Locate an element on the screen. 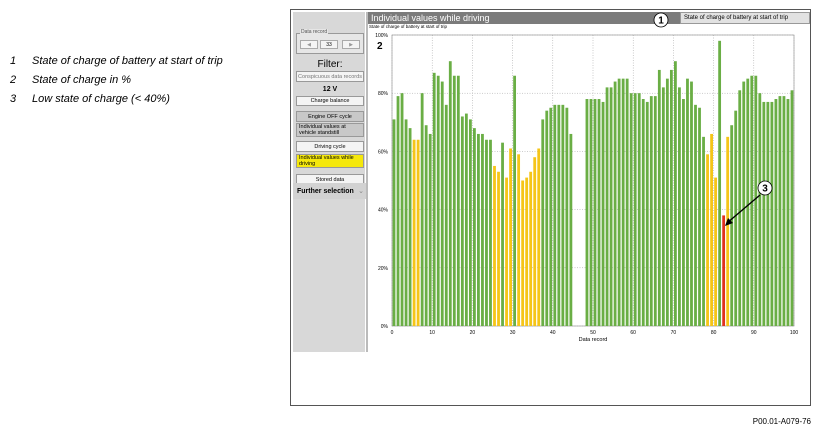 Image resolution: width=821 pixels, height=434 pixels. y-tick-label: 100% is located at coordinates (381, 36).